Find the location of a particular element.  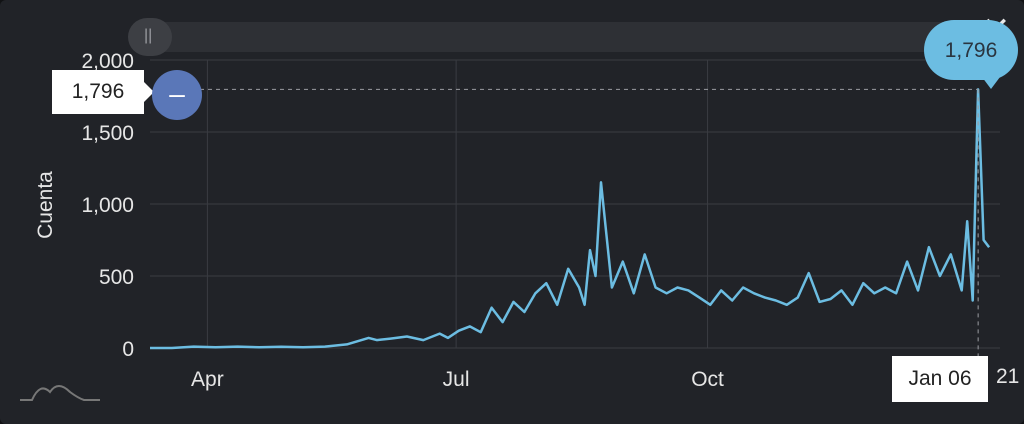

y-tick-label: 1,000 is located at coordinates (107, 205).